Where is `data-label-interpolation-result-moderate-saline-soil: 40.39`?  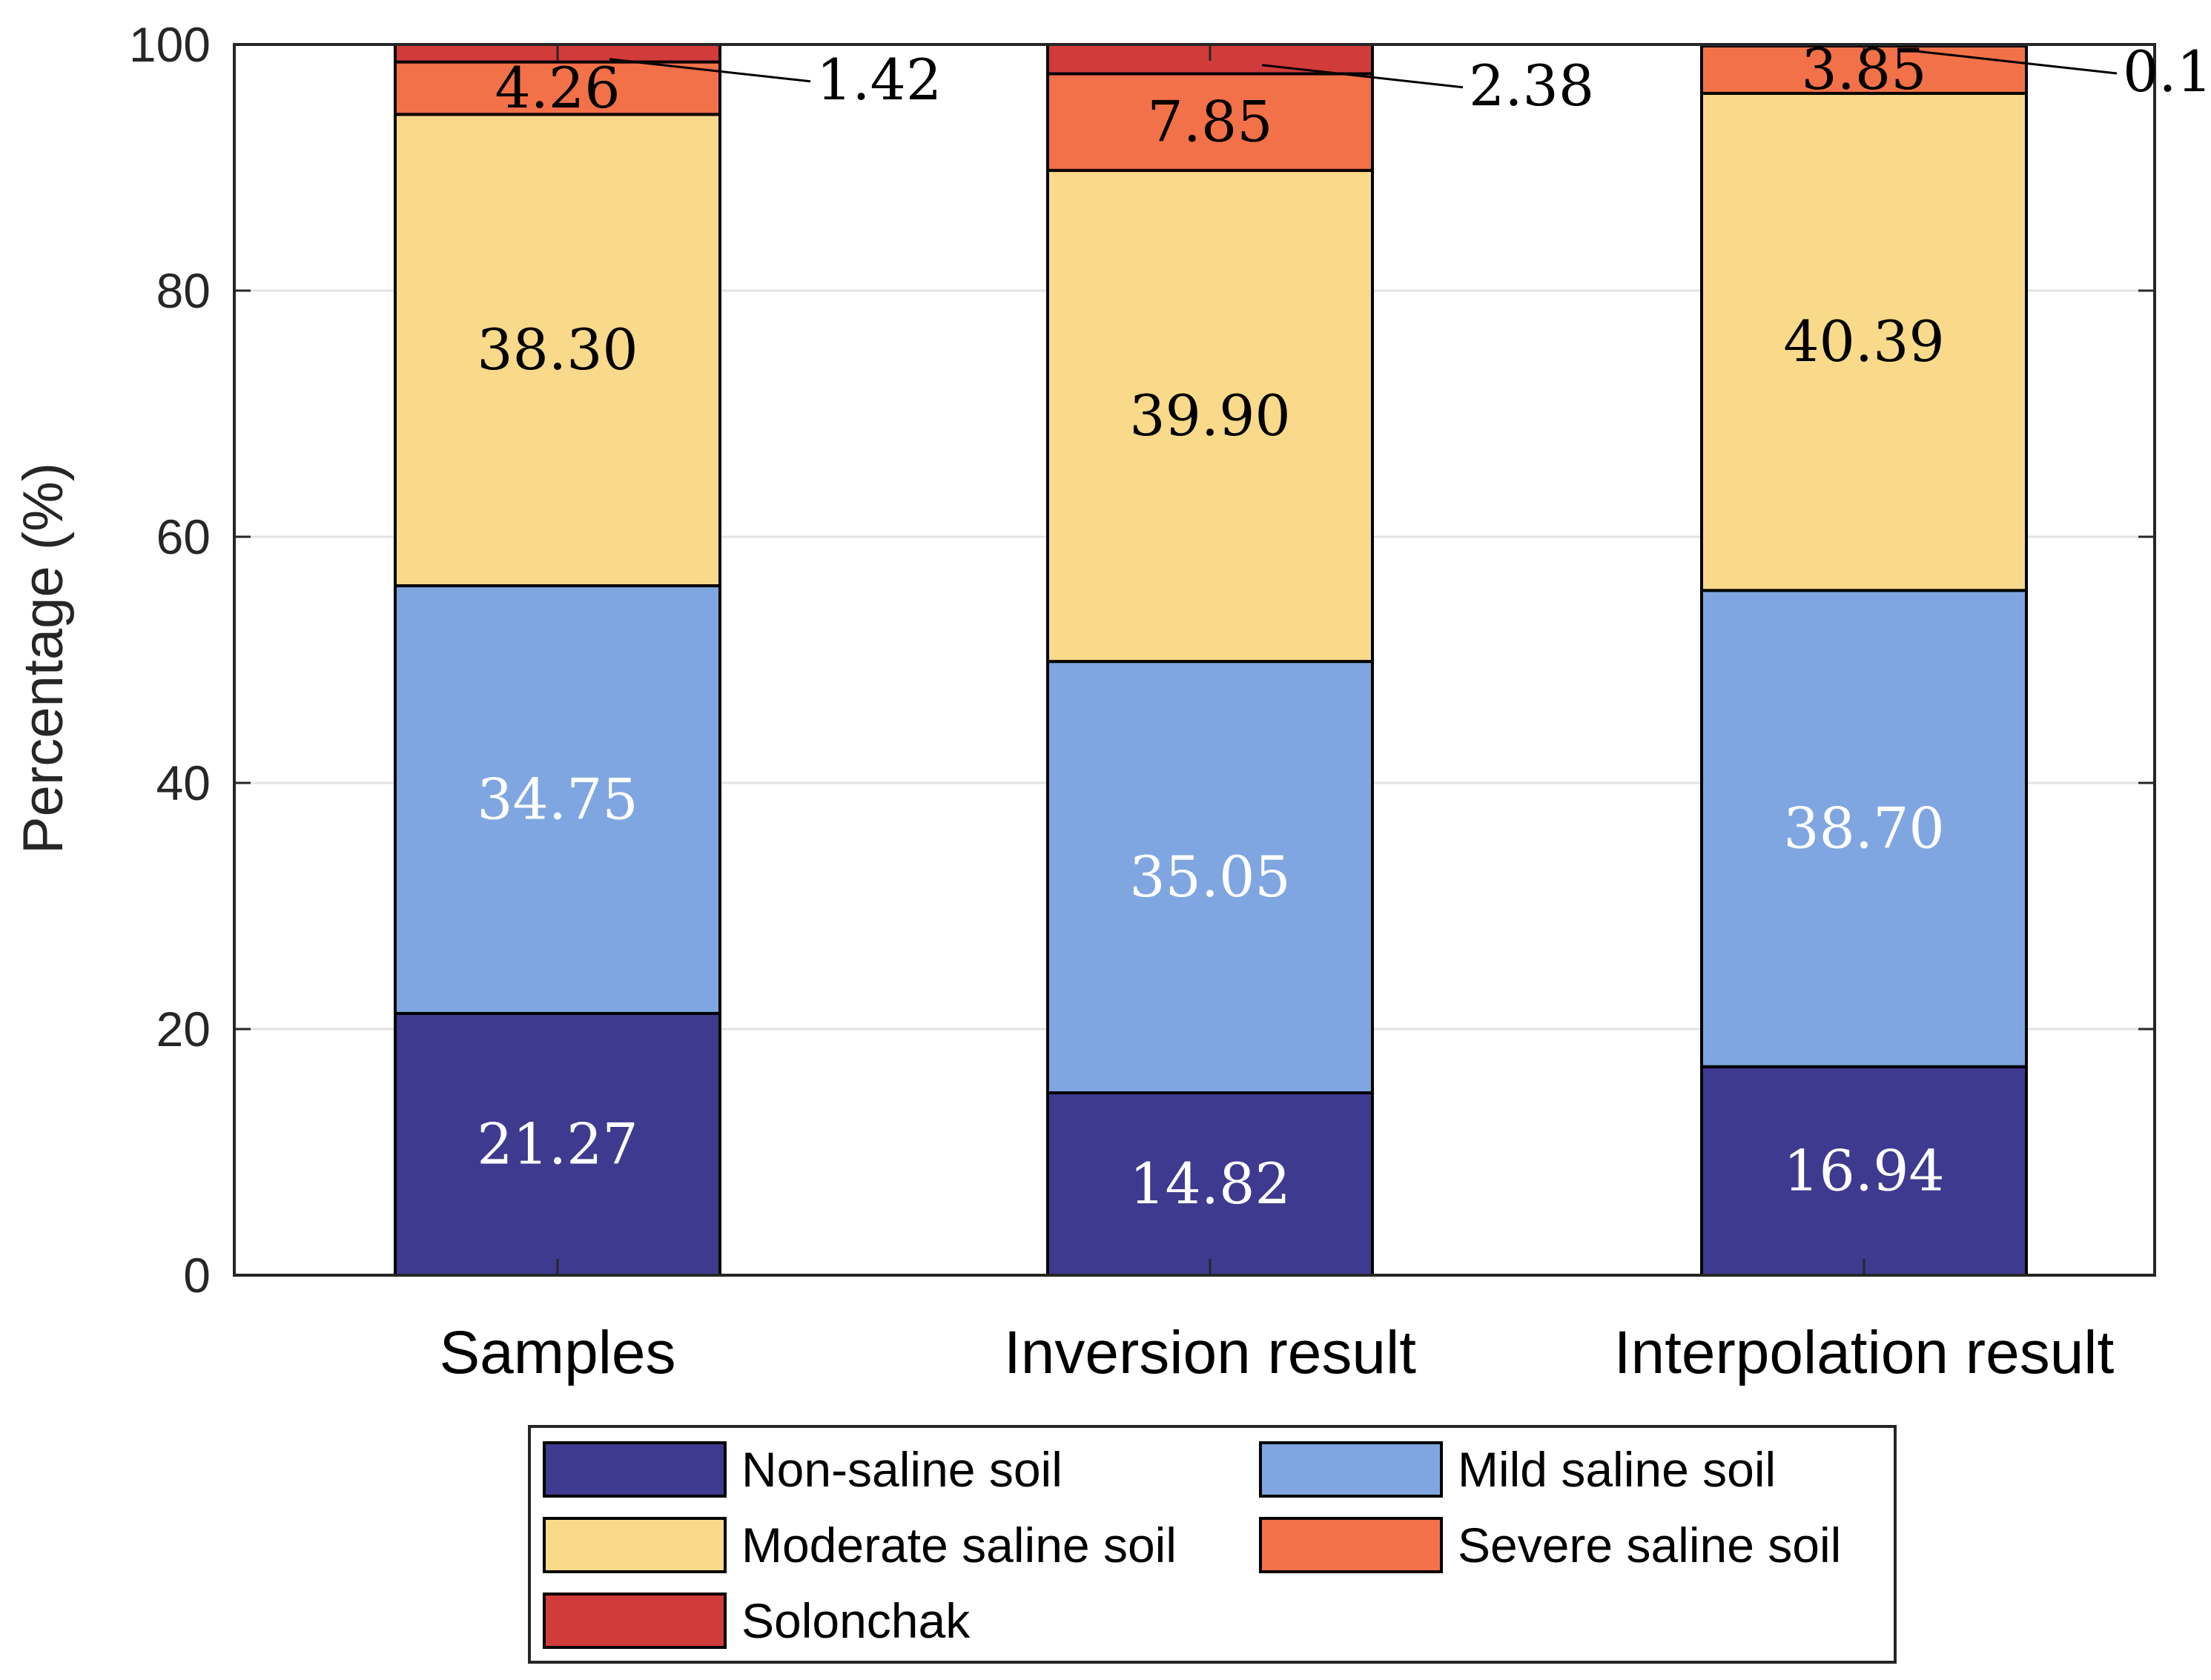
data-label-interpolation-result-moderate-saline-soil: 40.39 is located at coordinates (1864, 341).